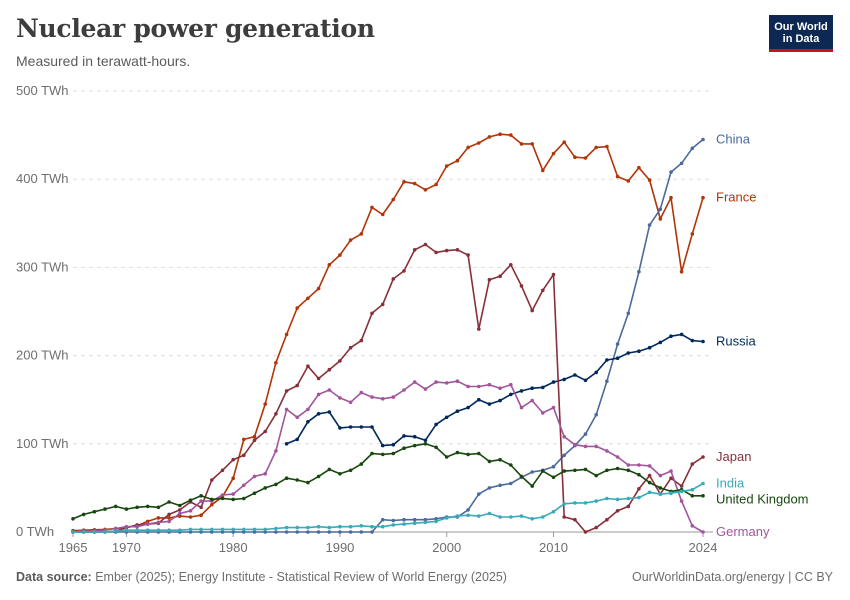 The width and height of the screenshot is (850, 600). What do you see at coordinates (732, 577) in the screenshot?
I see `footer-url: OurWorldinData.org/energy | CC BY` at bounding box center [732, 577].